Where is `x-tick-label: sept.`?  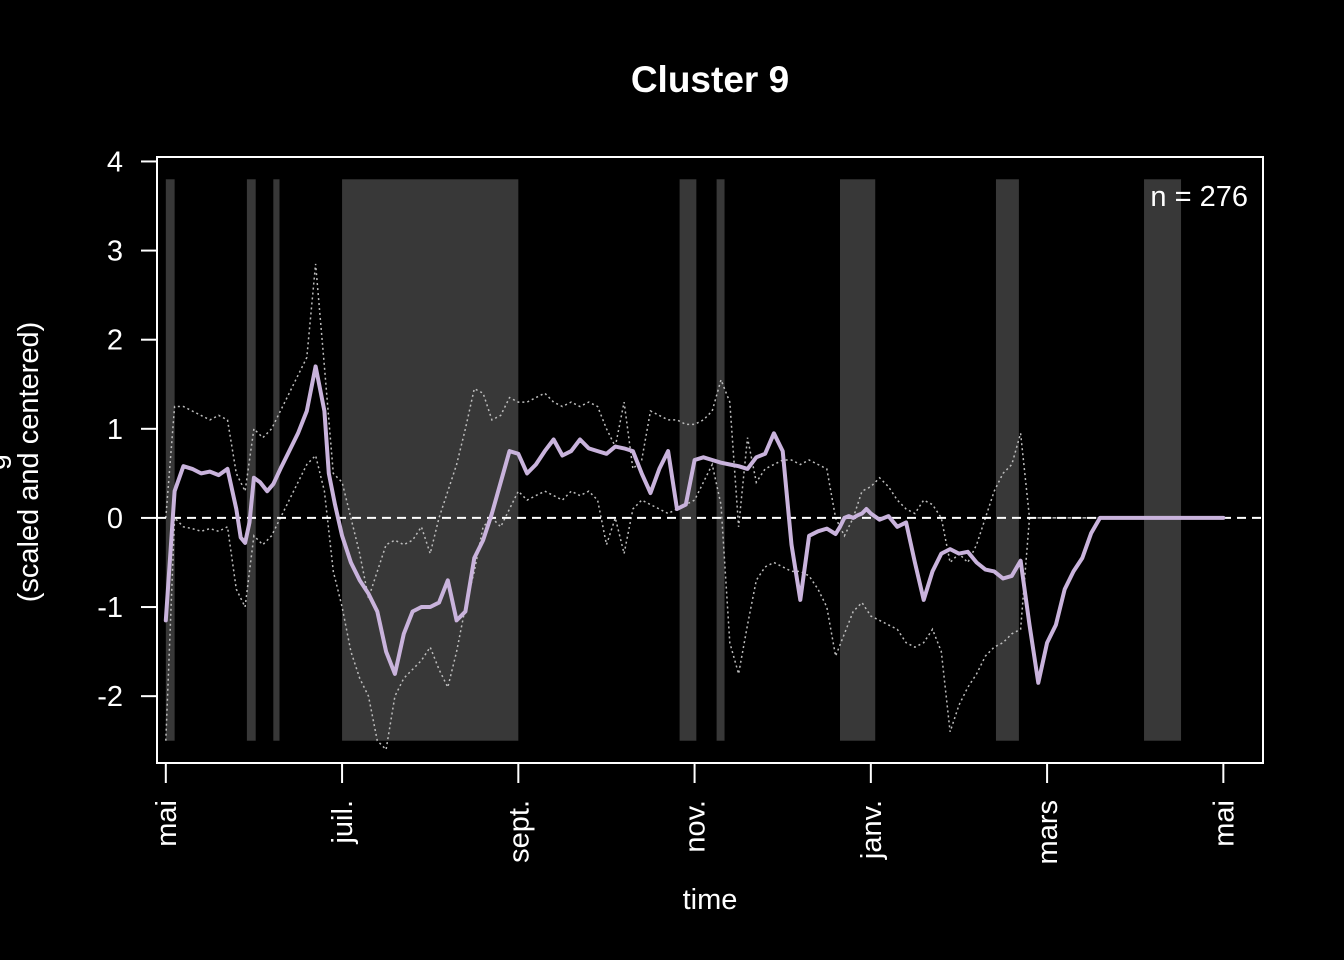
x-tick-label: sept. is located at coordinates (519, 831).